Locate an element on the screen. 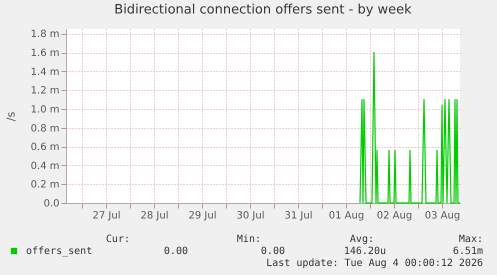 This screenshot has width=497, height=275. x-tick-label: 27 Jul is located at coordinates (106, 216).